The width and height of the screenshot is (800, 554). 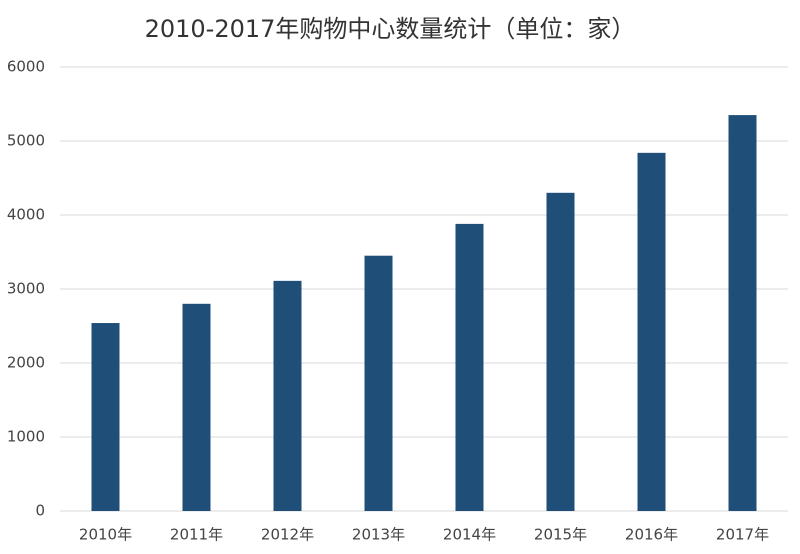 I want to click on y-tick-label: 4000, so click(x=26, y=215).